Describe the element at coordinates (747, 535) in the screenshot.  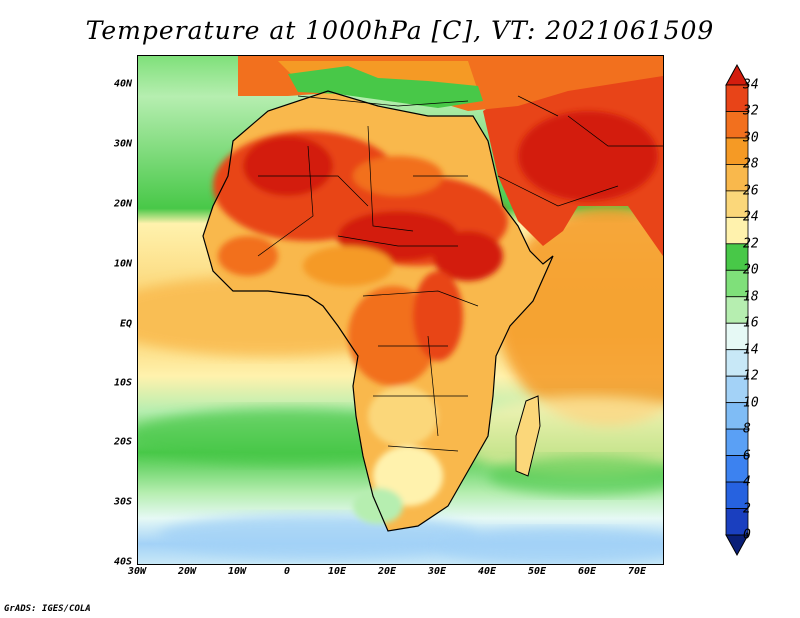
I see `colorbar-label: 0` at that location.